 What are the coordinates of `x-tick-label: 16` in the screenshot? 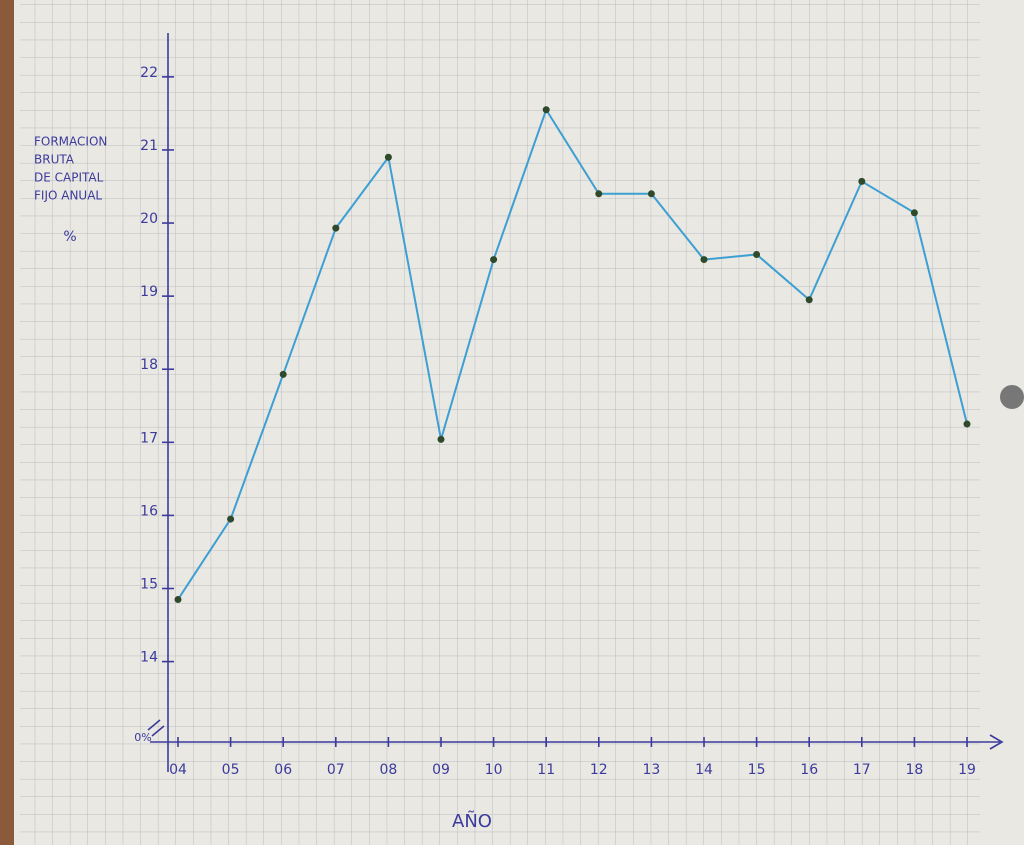 It's located at (809, 770).